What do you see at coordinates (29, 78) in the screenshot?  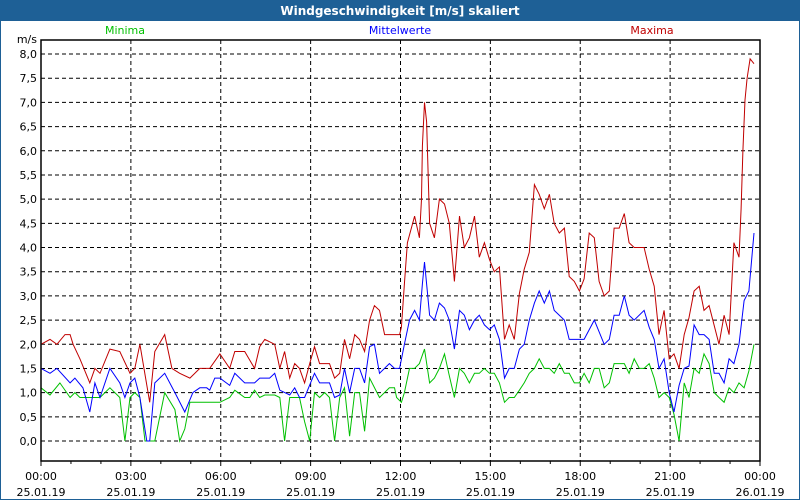 I see `y-tick-label: 7,5` at bounding box center [29, 78].